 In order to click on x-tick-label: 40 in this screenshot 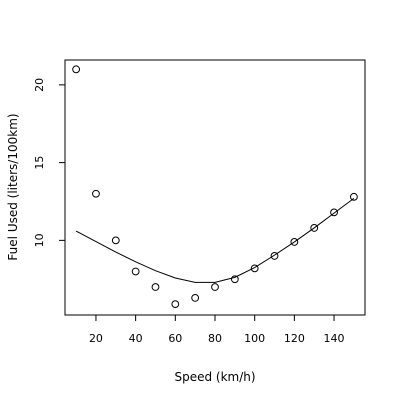, I will do `click(136, 338)`.